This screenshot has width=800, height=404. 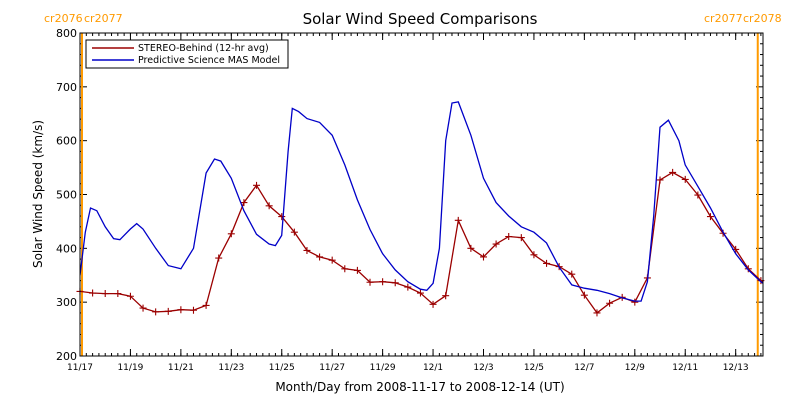 I want to click on y-tick-label: 700, so click(x=66, y=87).